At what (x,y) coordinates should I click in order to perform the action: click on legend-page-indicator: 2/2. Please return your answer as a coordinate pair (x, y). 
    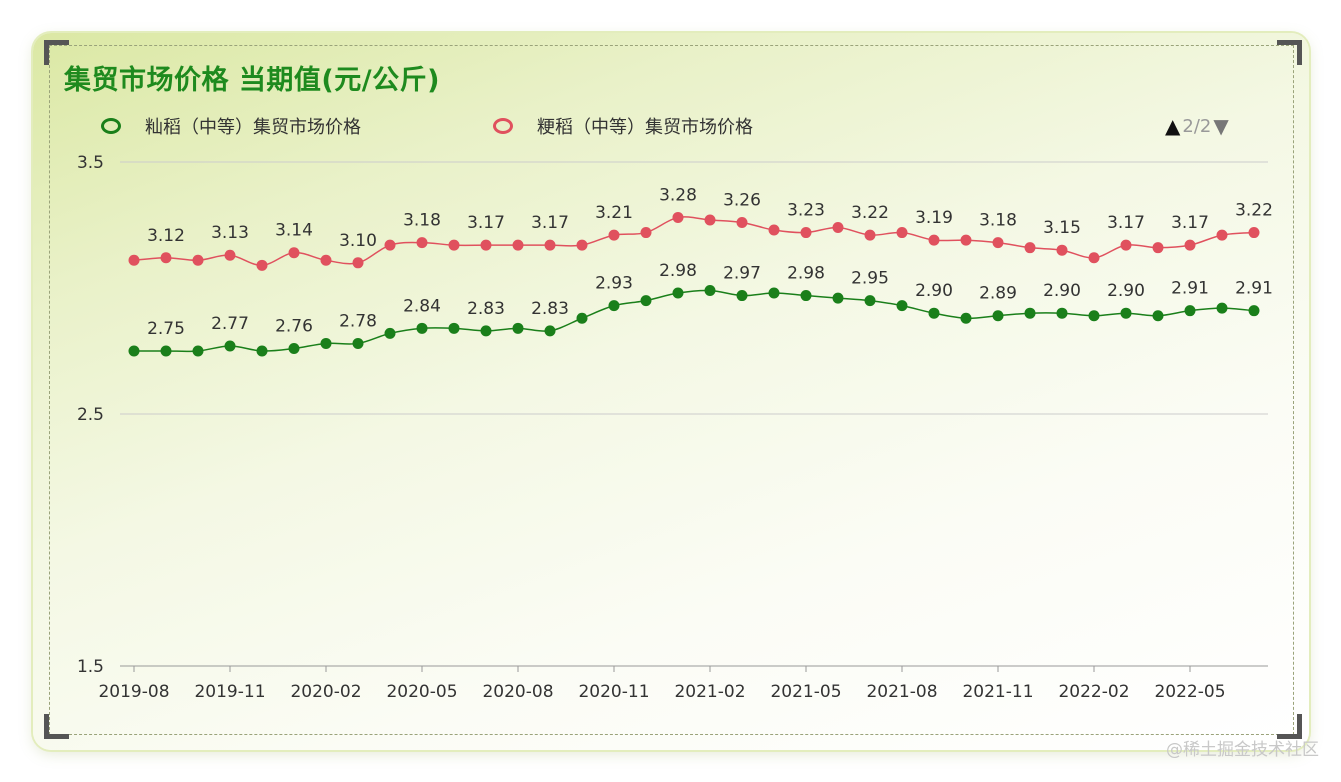
    Looking at the image, I should click on (1197, 126).